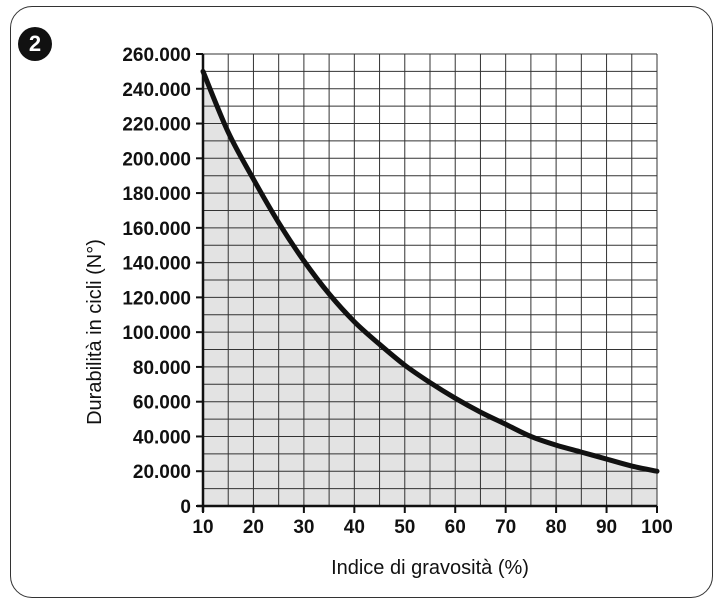  What do you see at coordinates (202, 527) in the screenshot?
I see `x-tick-label: 10` at bounding box center [202, 527].